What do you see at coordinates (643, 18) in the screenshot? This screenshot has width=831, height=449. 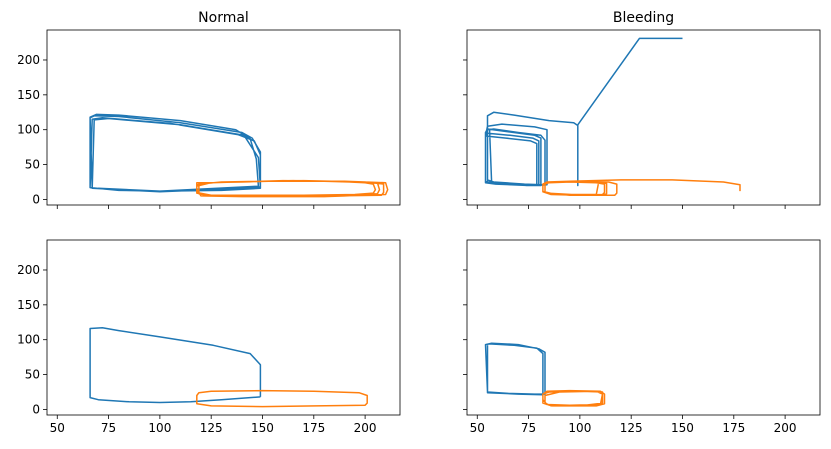 I see `subplot-title: Bleeding` at bounding box center [643, 18].